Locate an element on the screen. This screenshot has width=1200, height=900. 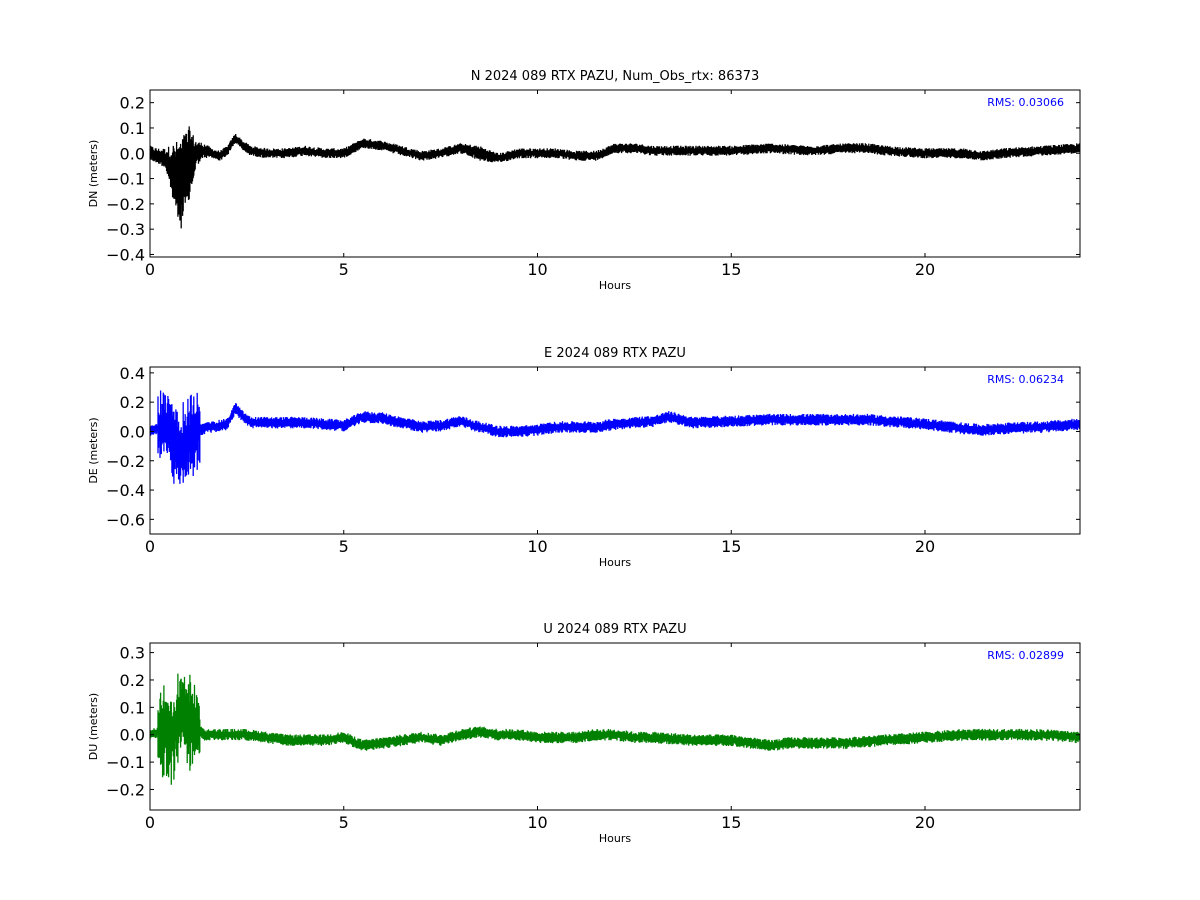
y-tick-label: −0.3 is located at coordinates (125, 229).